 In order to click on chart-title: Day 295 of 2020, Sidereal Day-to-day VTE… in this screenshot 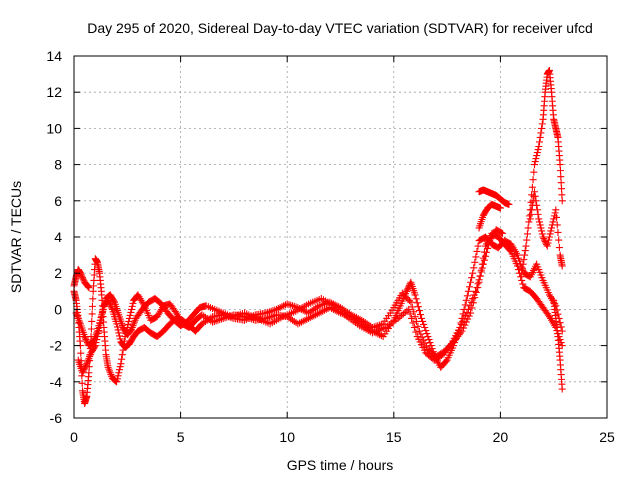, I will do `click(340, 28)`.